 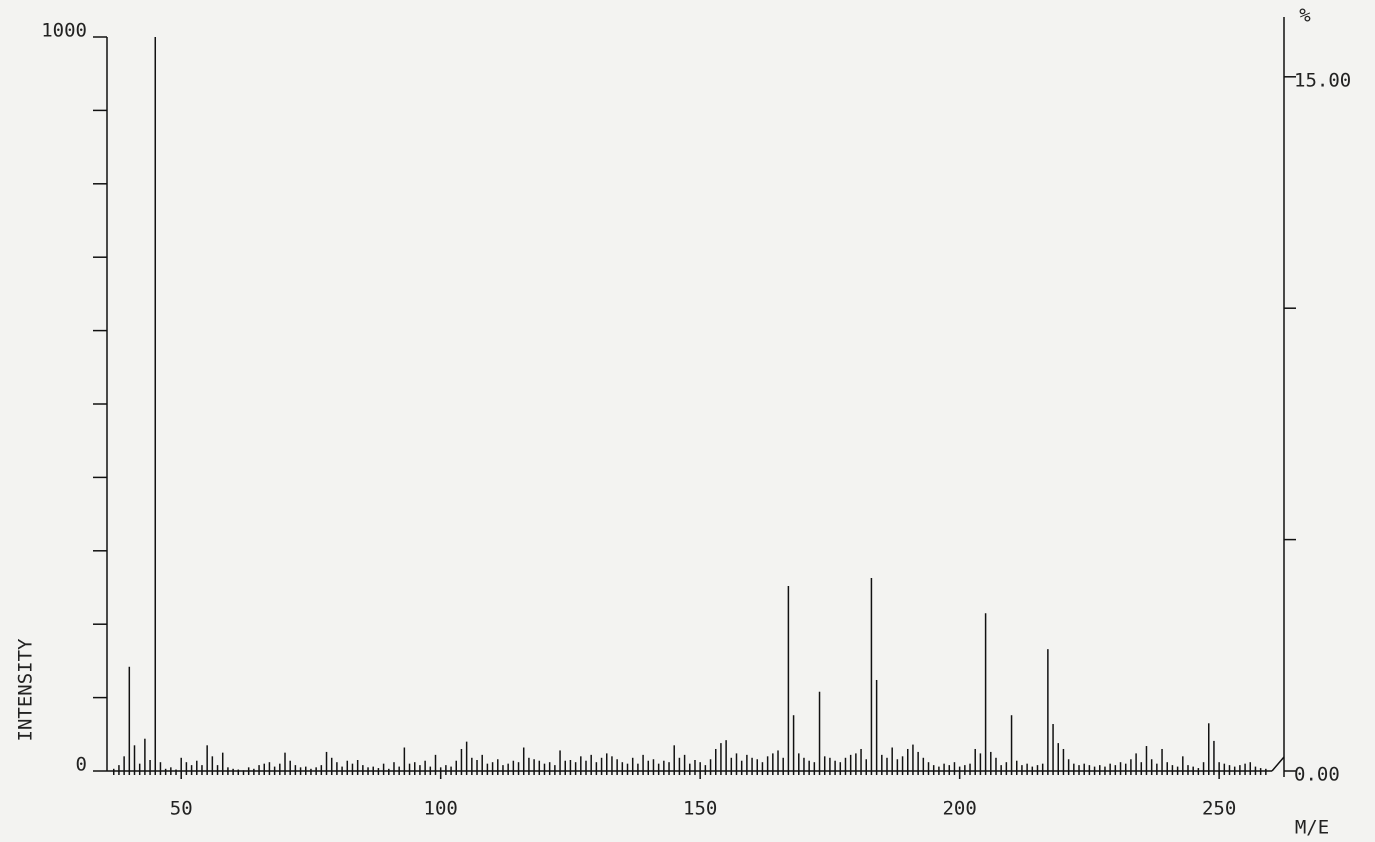 What do you see at coordinates (64, 31) in the screenshot?
I see `y-tick-label: 1000` at bounding box center [64, 31].